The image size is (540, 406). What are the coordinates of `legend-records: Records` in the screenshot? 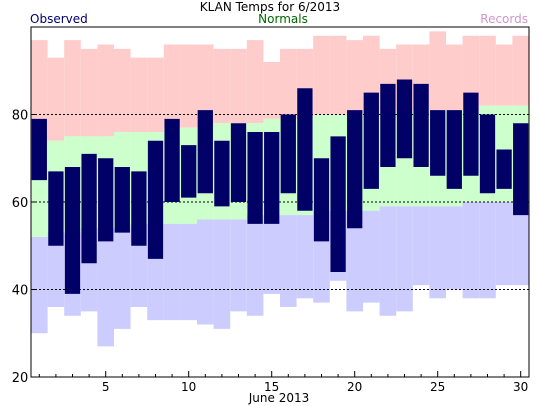 It's located at (504, 19).